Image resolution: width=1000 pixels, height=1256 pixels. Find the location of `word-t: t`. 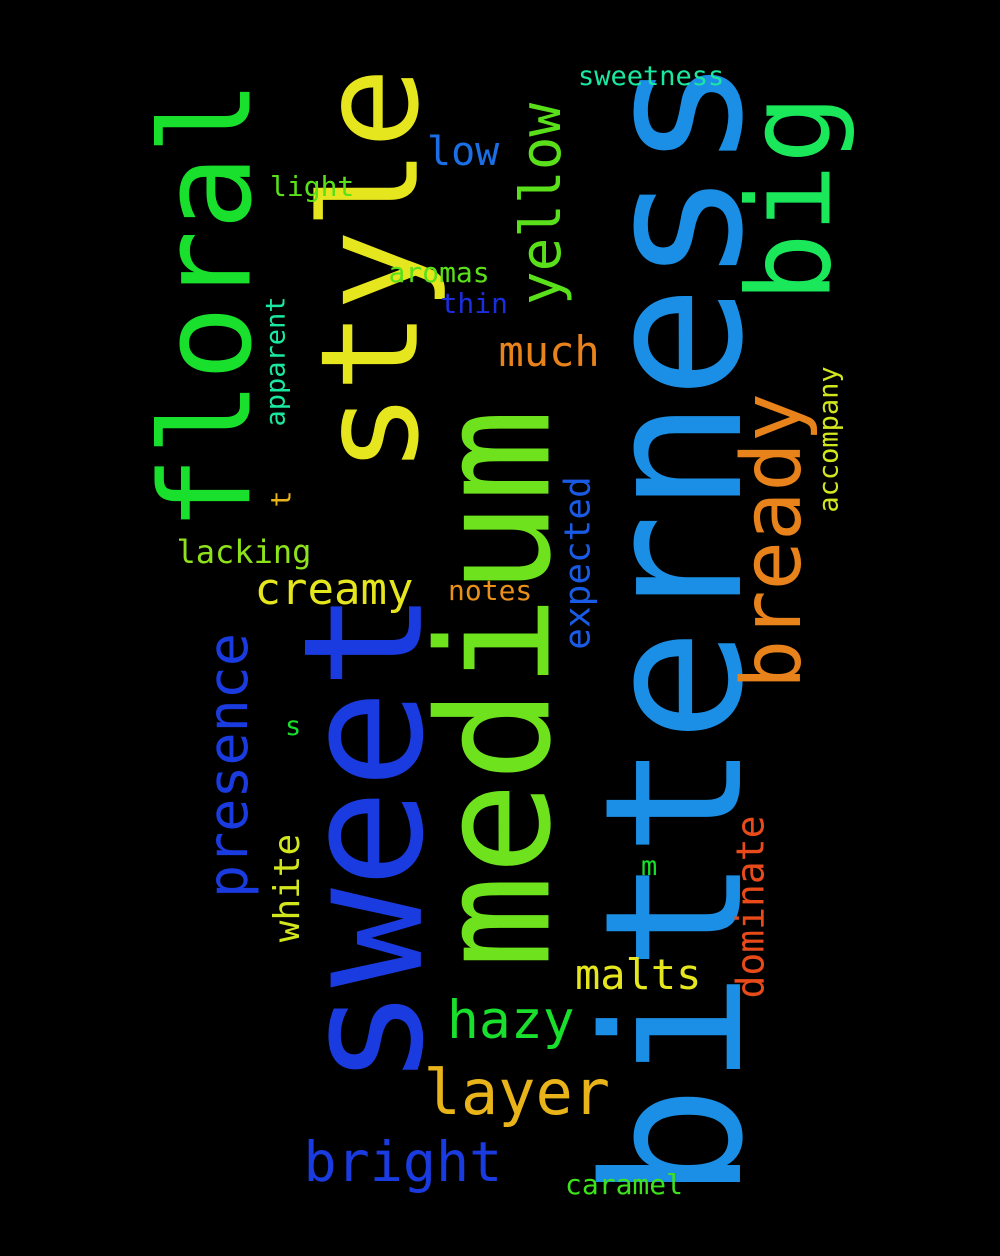

word-t: t is located at coordinates (280, 499).